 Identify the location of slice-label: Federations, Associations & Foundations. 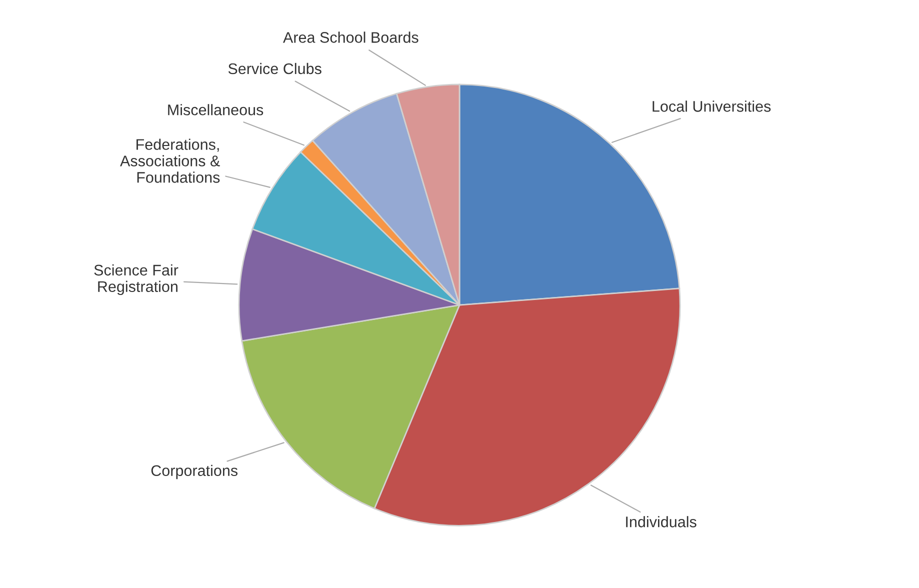
(170, 160).